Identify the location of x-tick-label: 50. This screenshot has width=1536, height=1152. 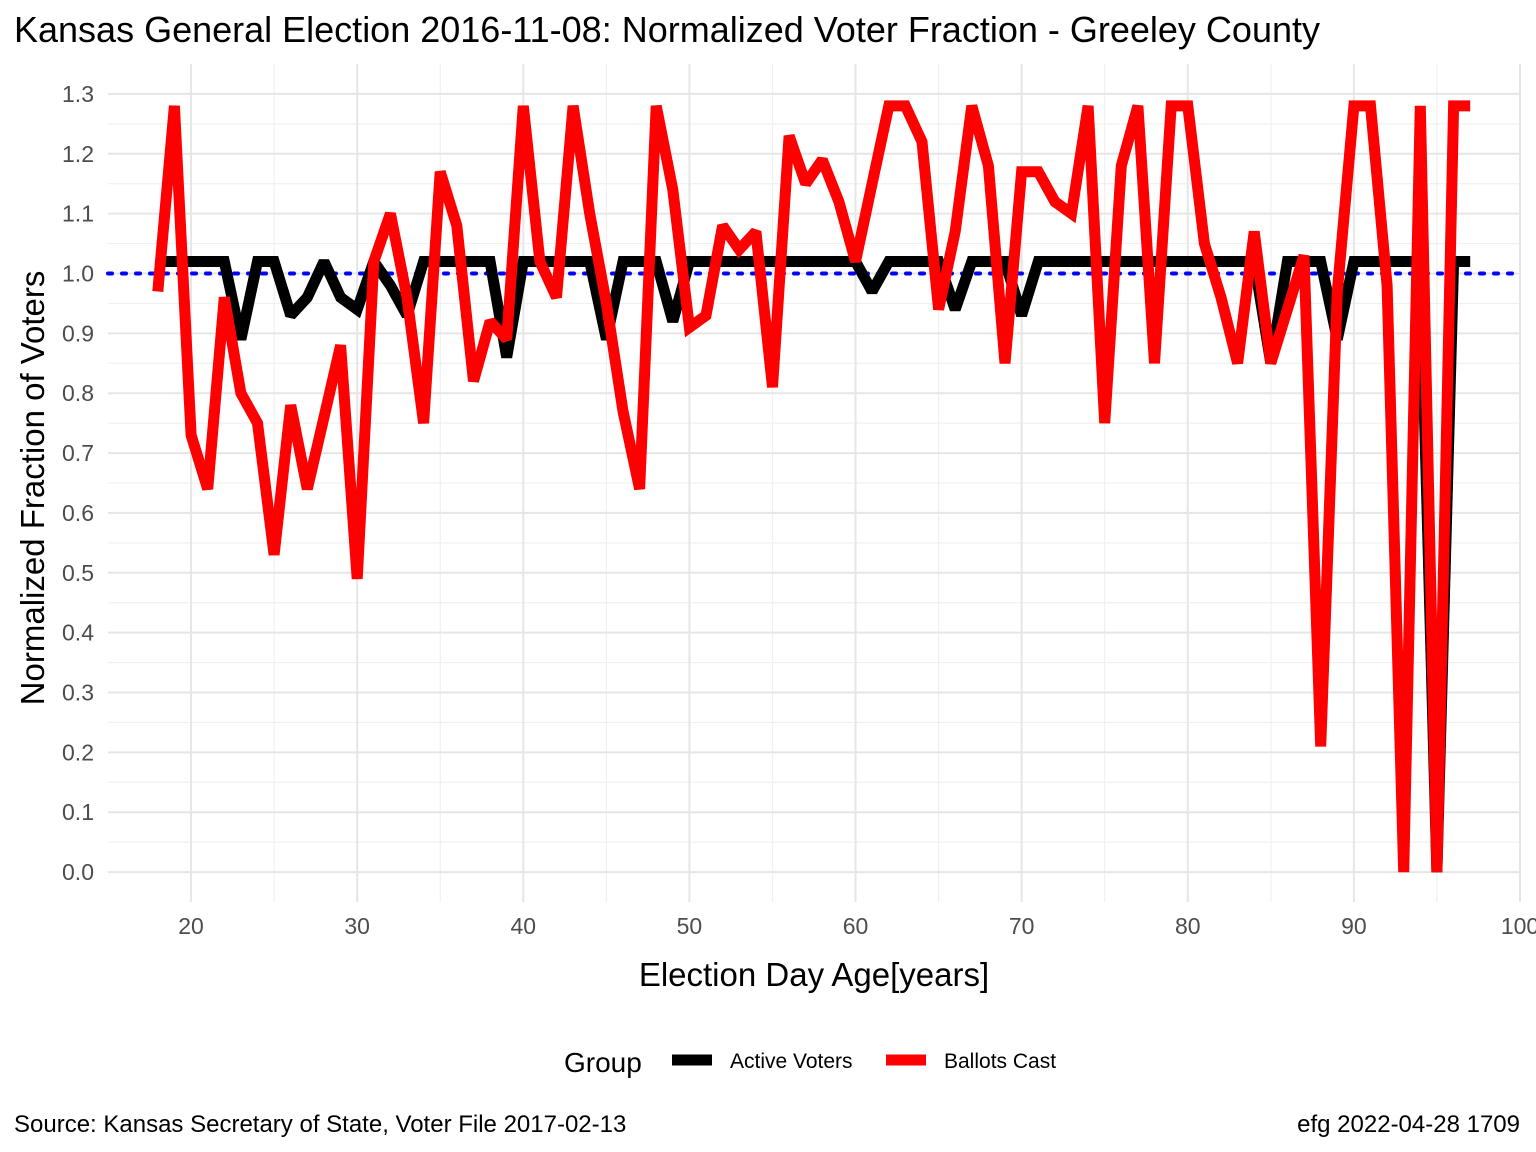
(690, 926).